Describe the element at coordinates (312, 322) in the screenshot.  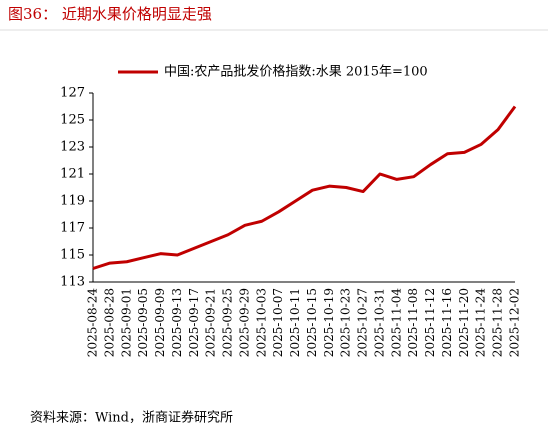
I see `x-tick-label: 2025-10-15` at that location.